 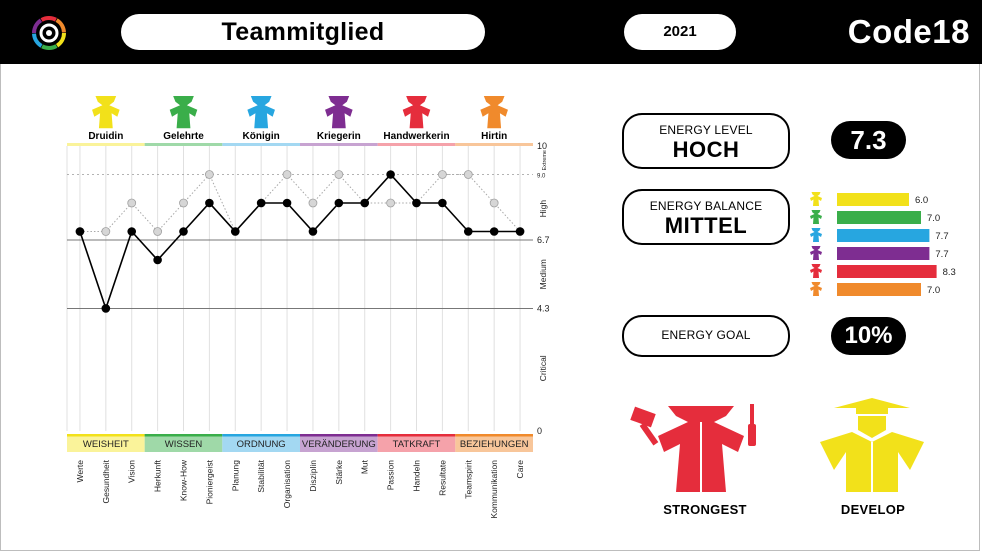 I want to click on category-label: Handeln, so click(x=417, y=476).